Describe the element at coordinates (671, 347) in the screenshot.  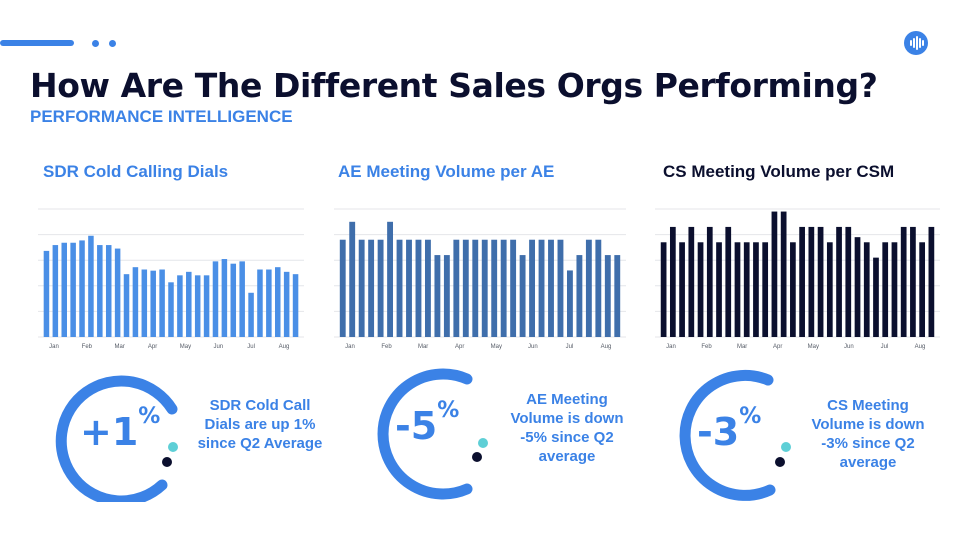
I see `cs-tick-label: Jan` at that location.